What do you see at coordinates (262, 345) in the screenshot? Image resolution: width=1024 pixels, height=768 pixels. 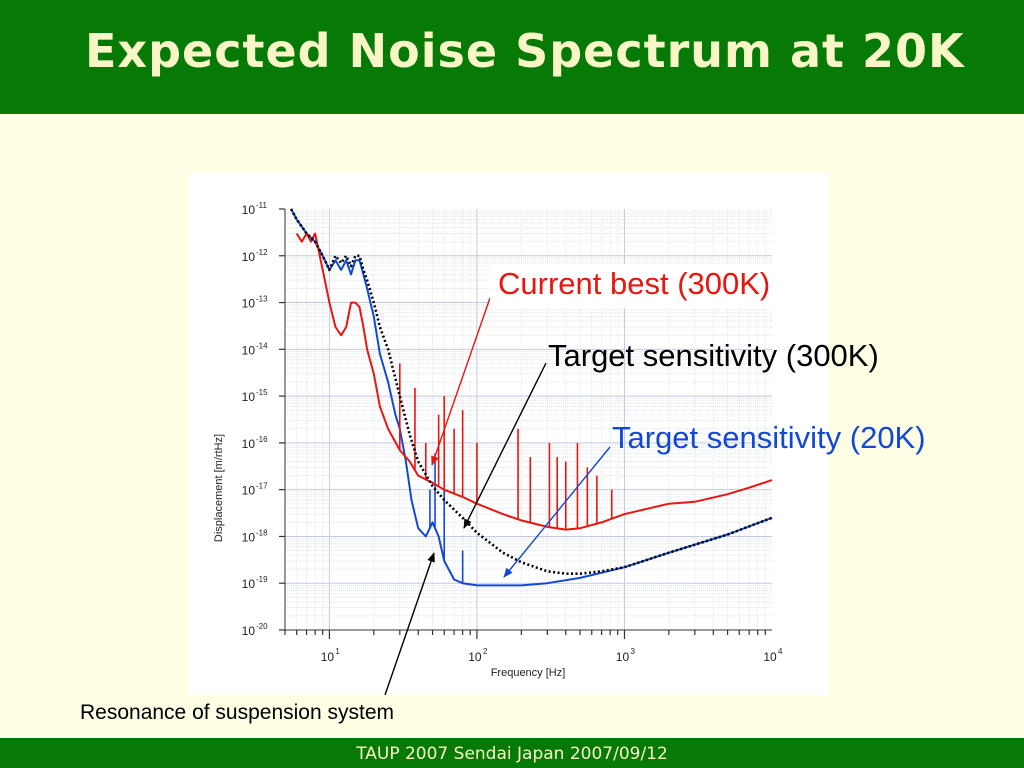 I see `y-tick-exponent: -14` at bounding box center [262, 345].